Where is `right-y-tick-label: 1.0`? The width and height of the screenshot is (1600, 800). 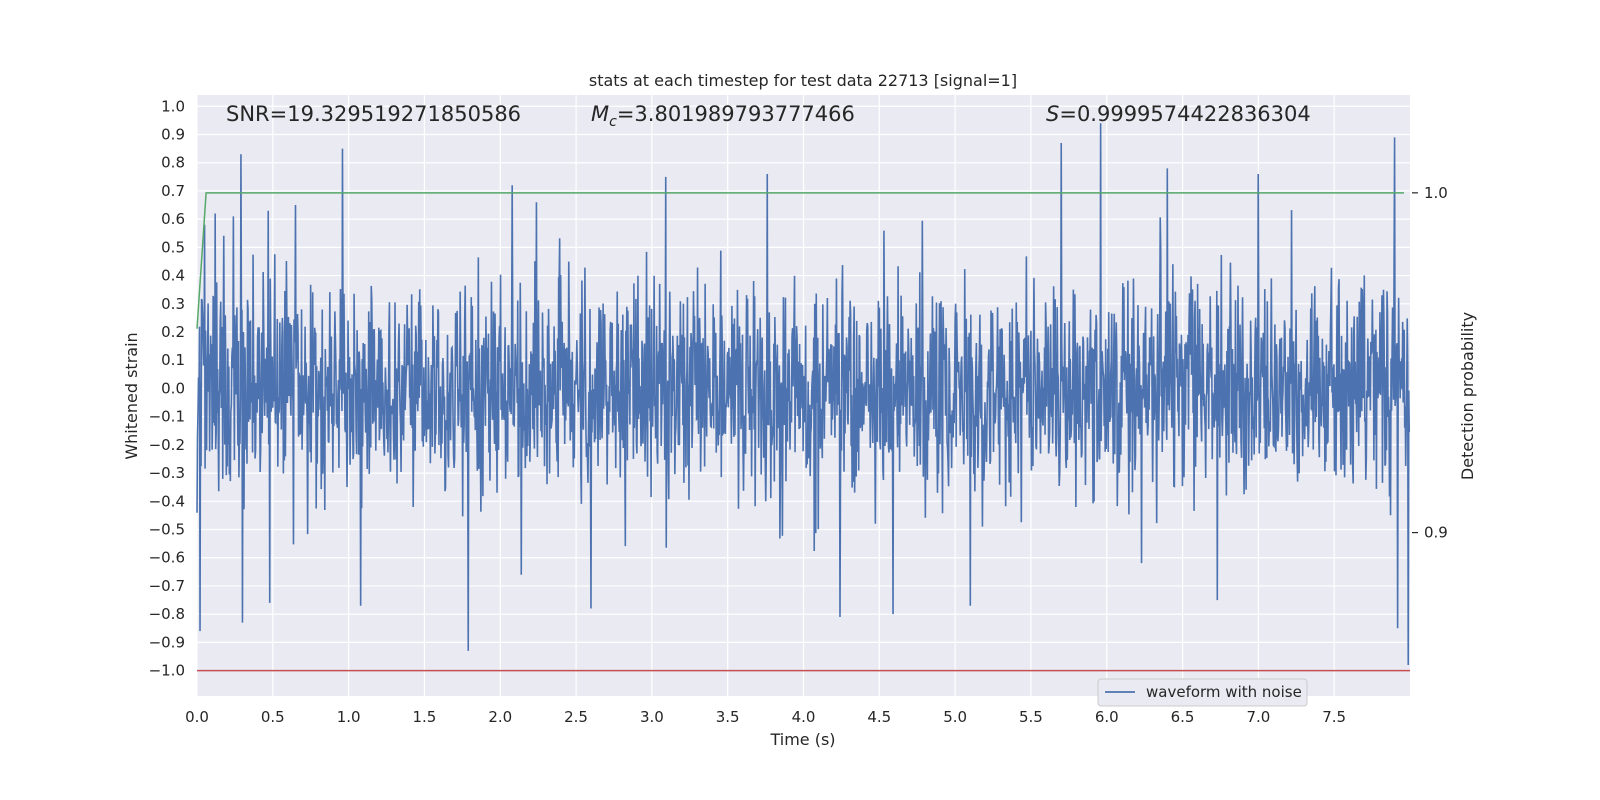
right-y-tick-label: 1.0 is located at coordinates (1436, 193).